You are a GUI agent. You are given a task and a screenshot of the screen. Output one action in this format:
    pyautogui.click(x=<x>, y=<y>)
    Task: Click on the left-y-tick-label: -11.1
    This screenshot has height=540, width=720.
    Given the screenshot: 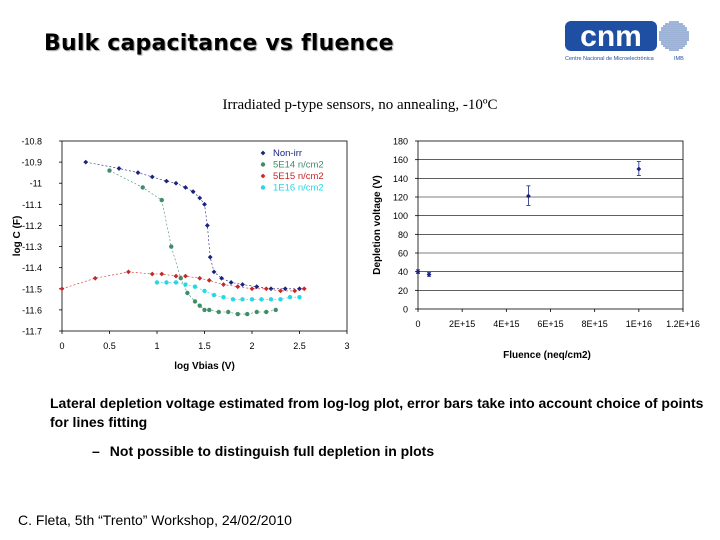 What is the action you would take?
    pyautogui.click(x=32, y=205)
    